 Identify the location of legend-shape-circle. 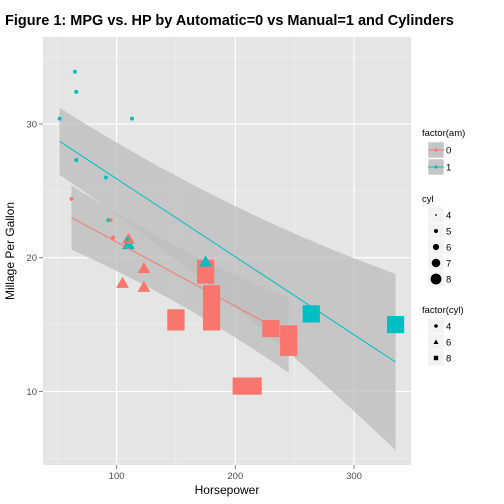
(436, 326).